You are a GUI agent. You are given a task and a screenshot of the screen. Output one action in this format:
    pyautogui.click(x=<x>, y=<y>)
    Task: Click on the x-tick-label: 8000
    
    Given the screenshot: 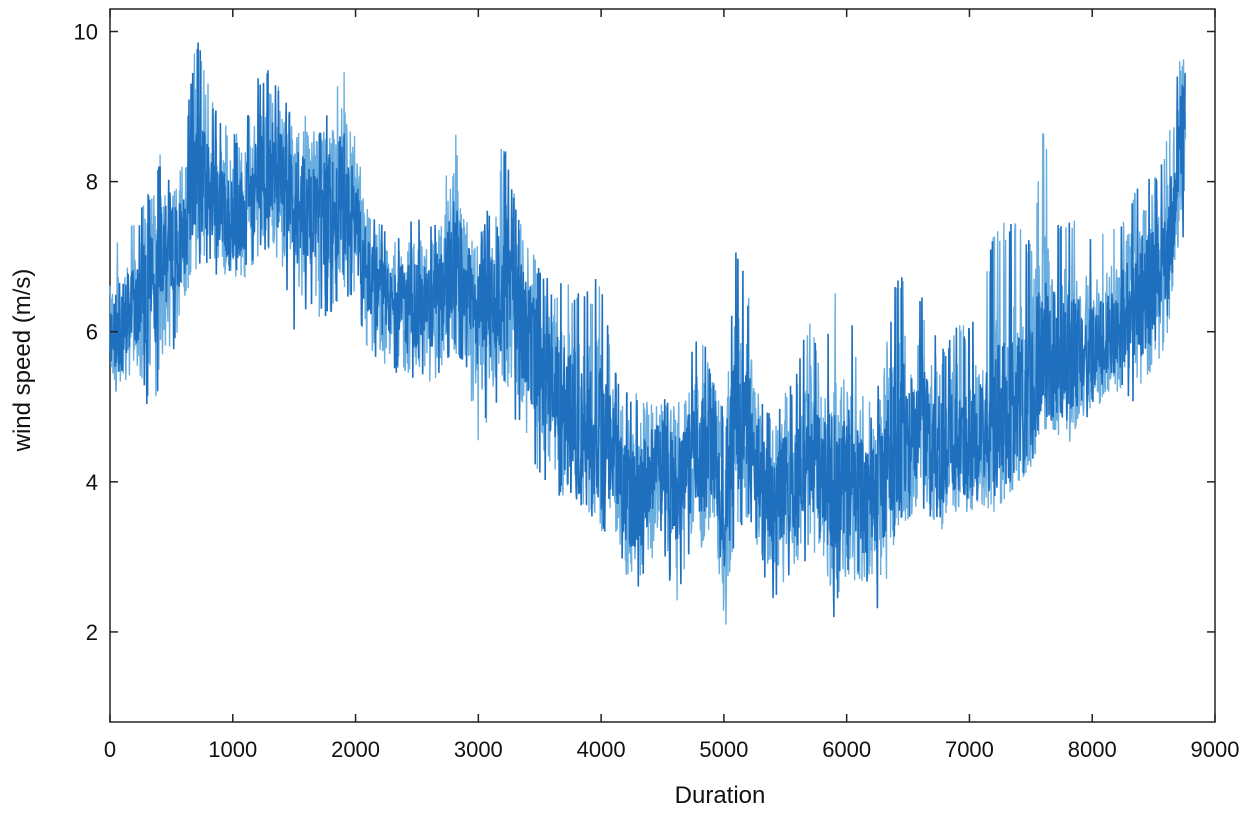 What is the action you would take?
    pyautogui.click(x=1092, y=749)
    